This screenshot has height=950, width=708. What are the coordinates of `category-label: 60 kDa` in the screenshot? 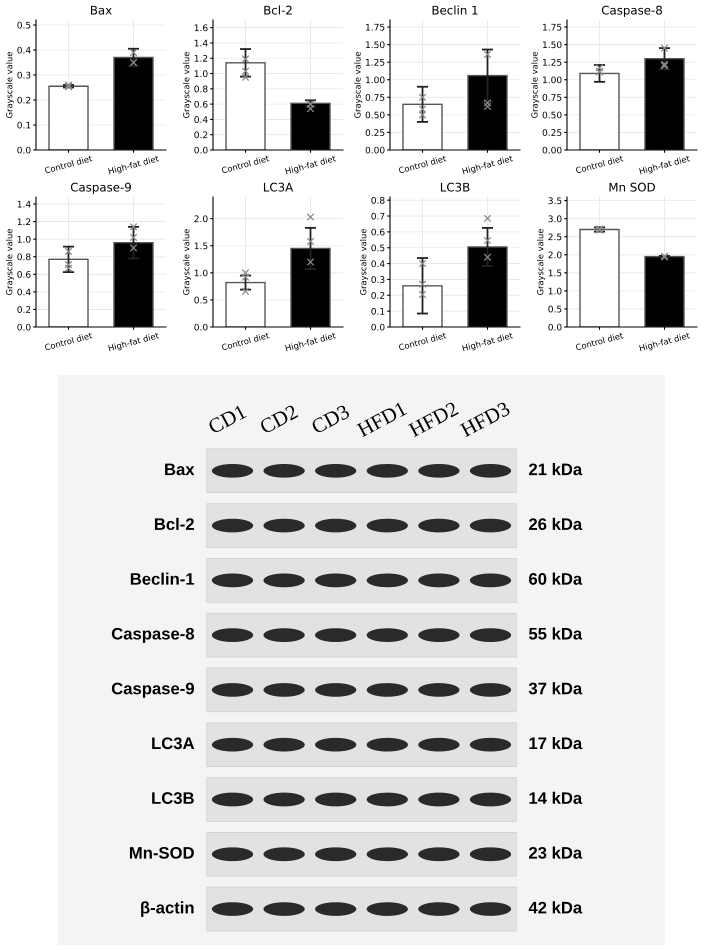 It's located at (555, 578).